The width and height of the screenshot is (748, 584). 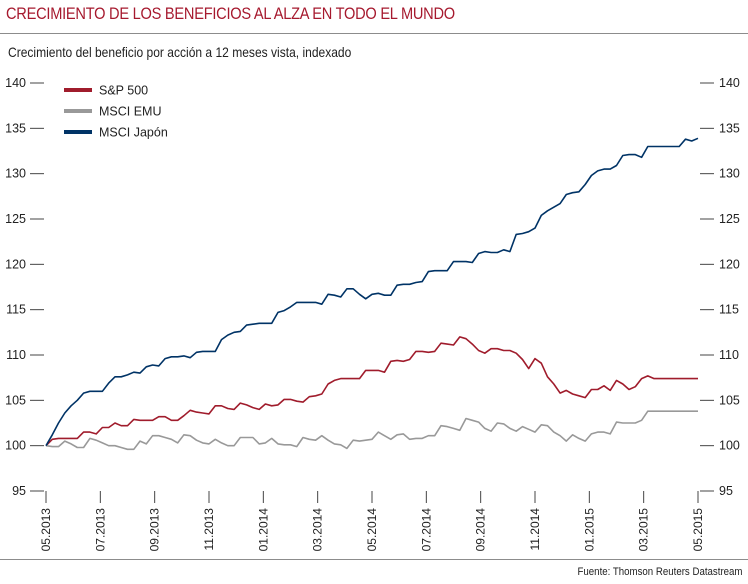 What do you see at coordinates (481, 530) in the screenshot?
I see `x-tick-label: 09.2014` at bounding box center [481, 530].